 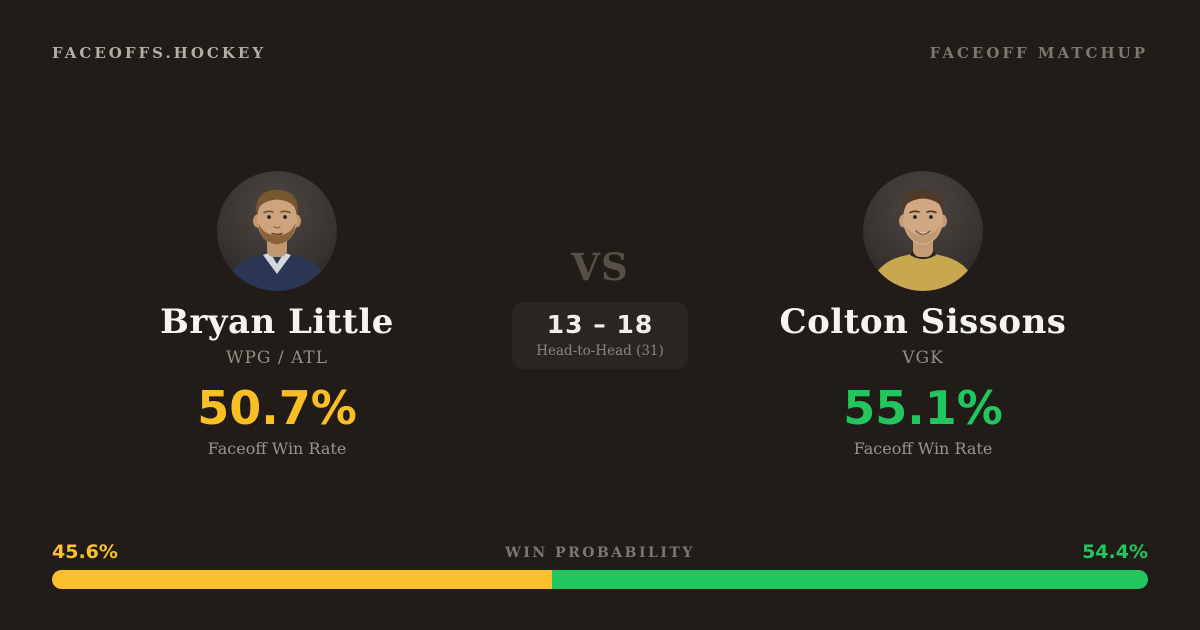 I want to click on win-probability-label: WIN PROBABILITY, so click(x=600, y=552).